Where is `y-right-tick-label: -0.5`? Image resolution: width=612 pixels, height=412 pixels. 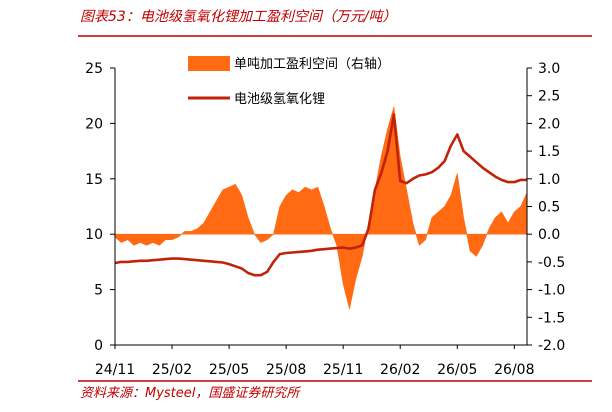
y-right-tick-label: -0.5 is located at coordinates (551, 263).